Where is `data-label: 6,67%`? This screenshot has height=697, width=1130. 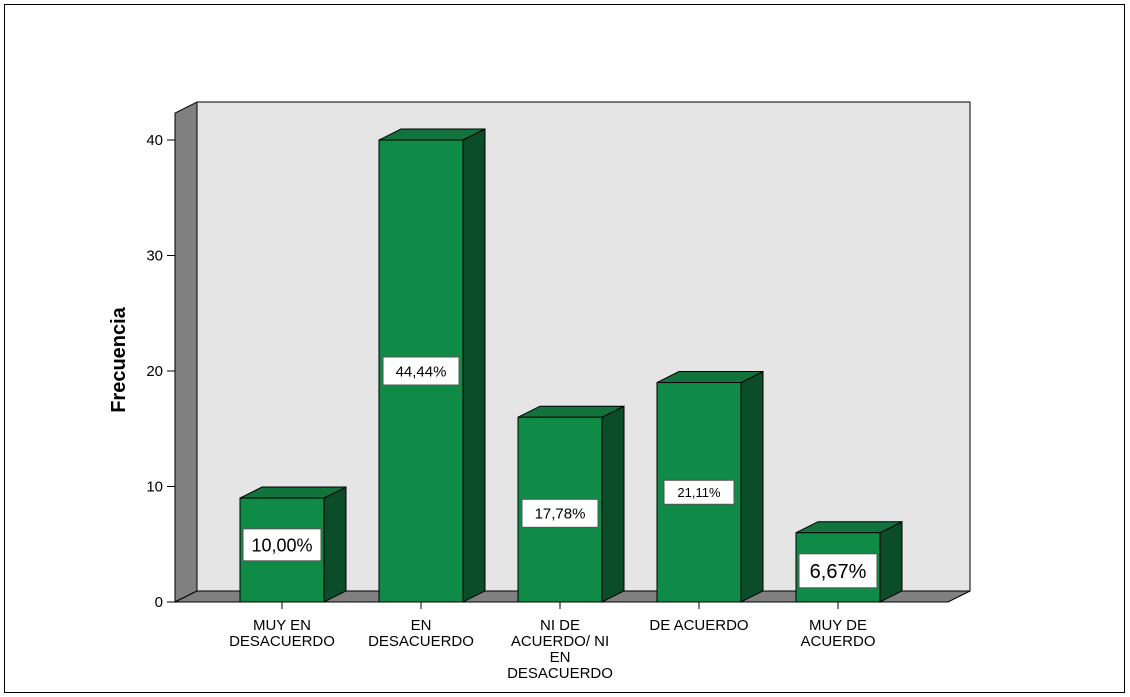
data-label: 6,67% is located at coordinates (838, 572).